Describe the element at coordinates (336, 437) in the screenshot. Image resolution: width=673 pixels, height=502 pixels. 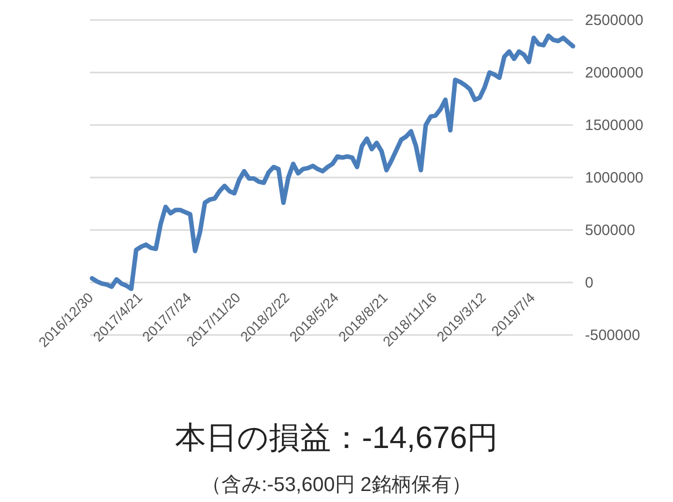
I see `title: 本日の損益：-14,676円` at that location.